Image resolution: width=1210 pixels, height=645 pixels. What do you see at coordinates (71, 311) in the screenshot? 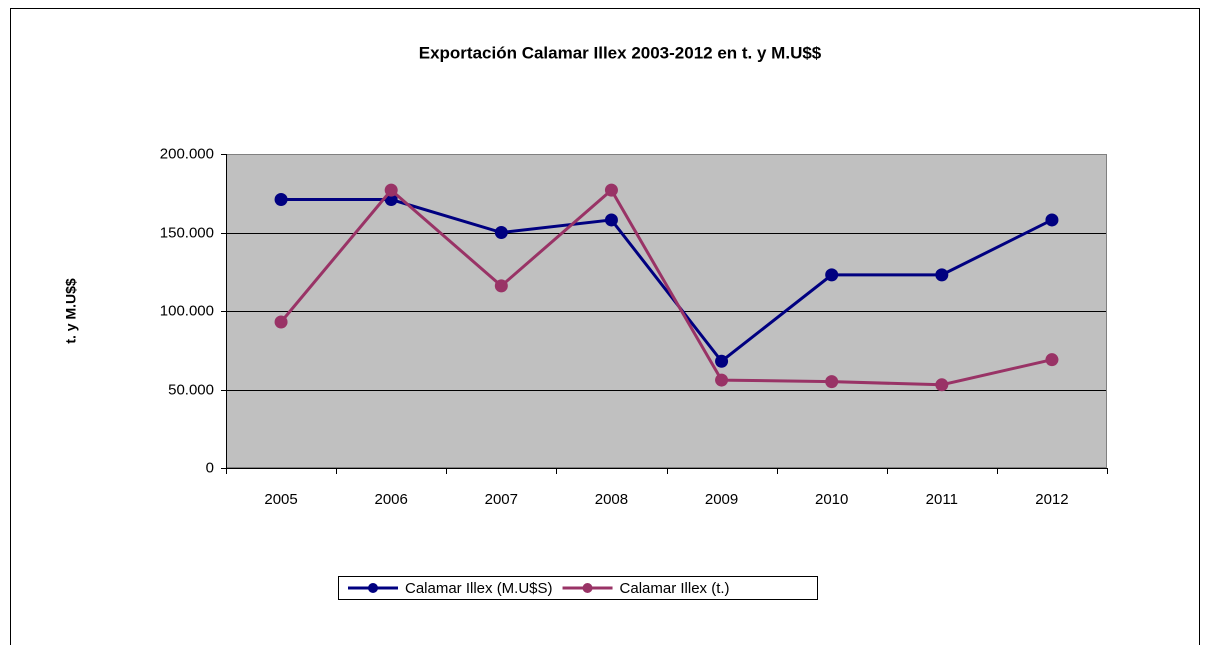
I see `y-axis-title: t. y M.U$$` at bounding box center [71, 311].